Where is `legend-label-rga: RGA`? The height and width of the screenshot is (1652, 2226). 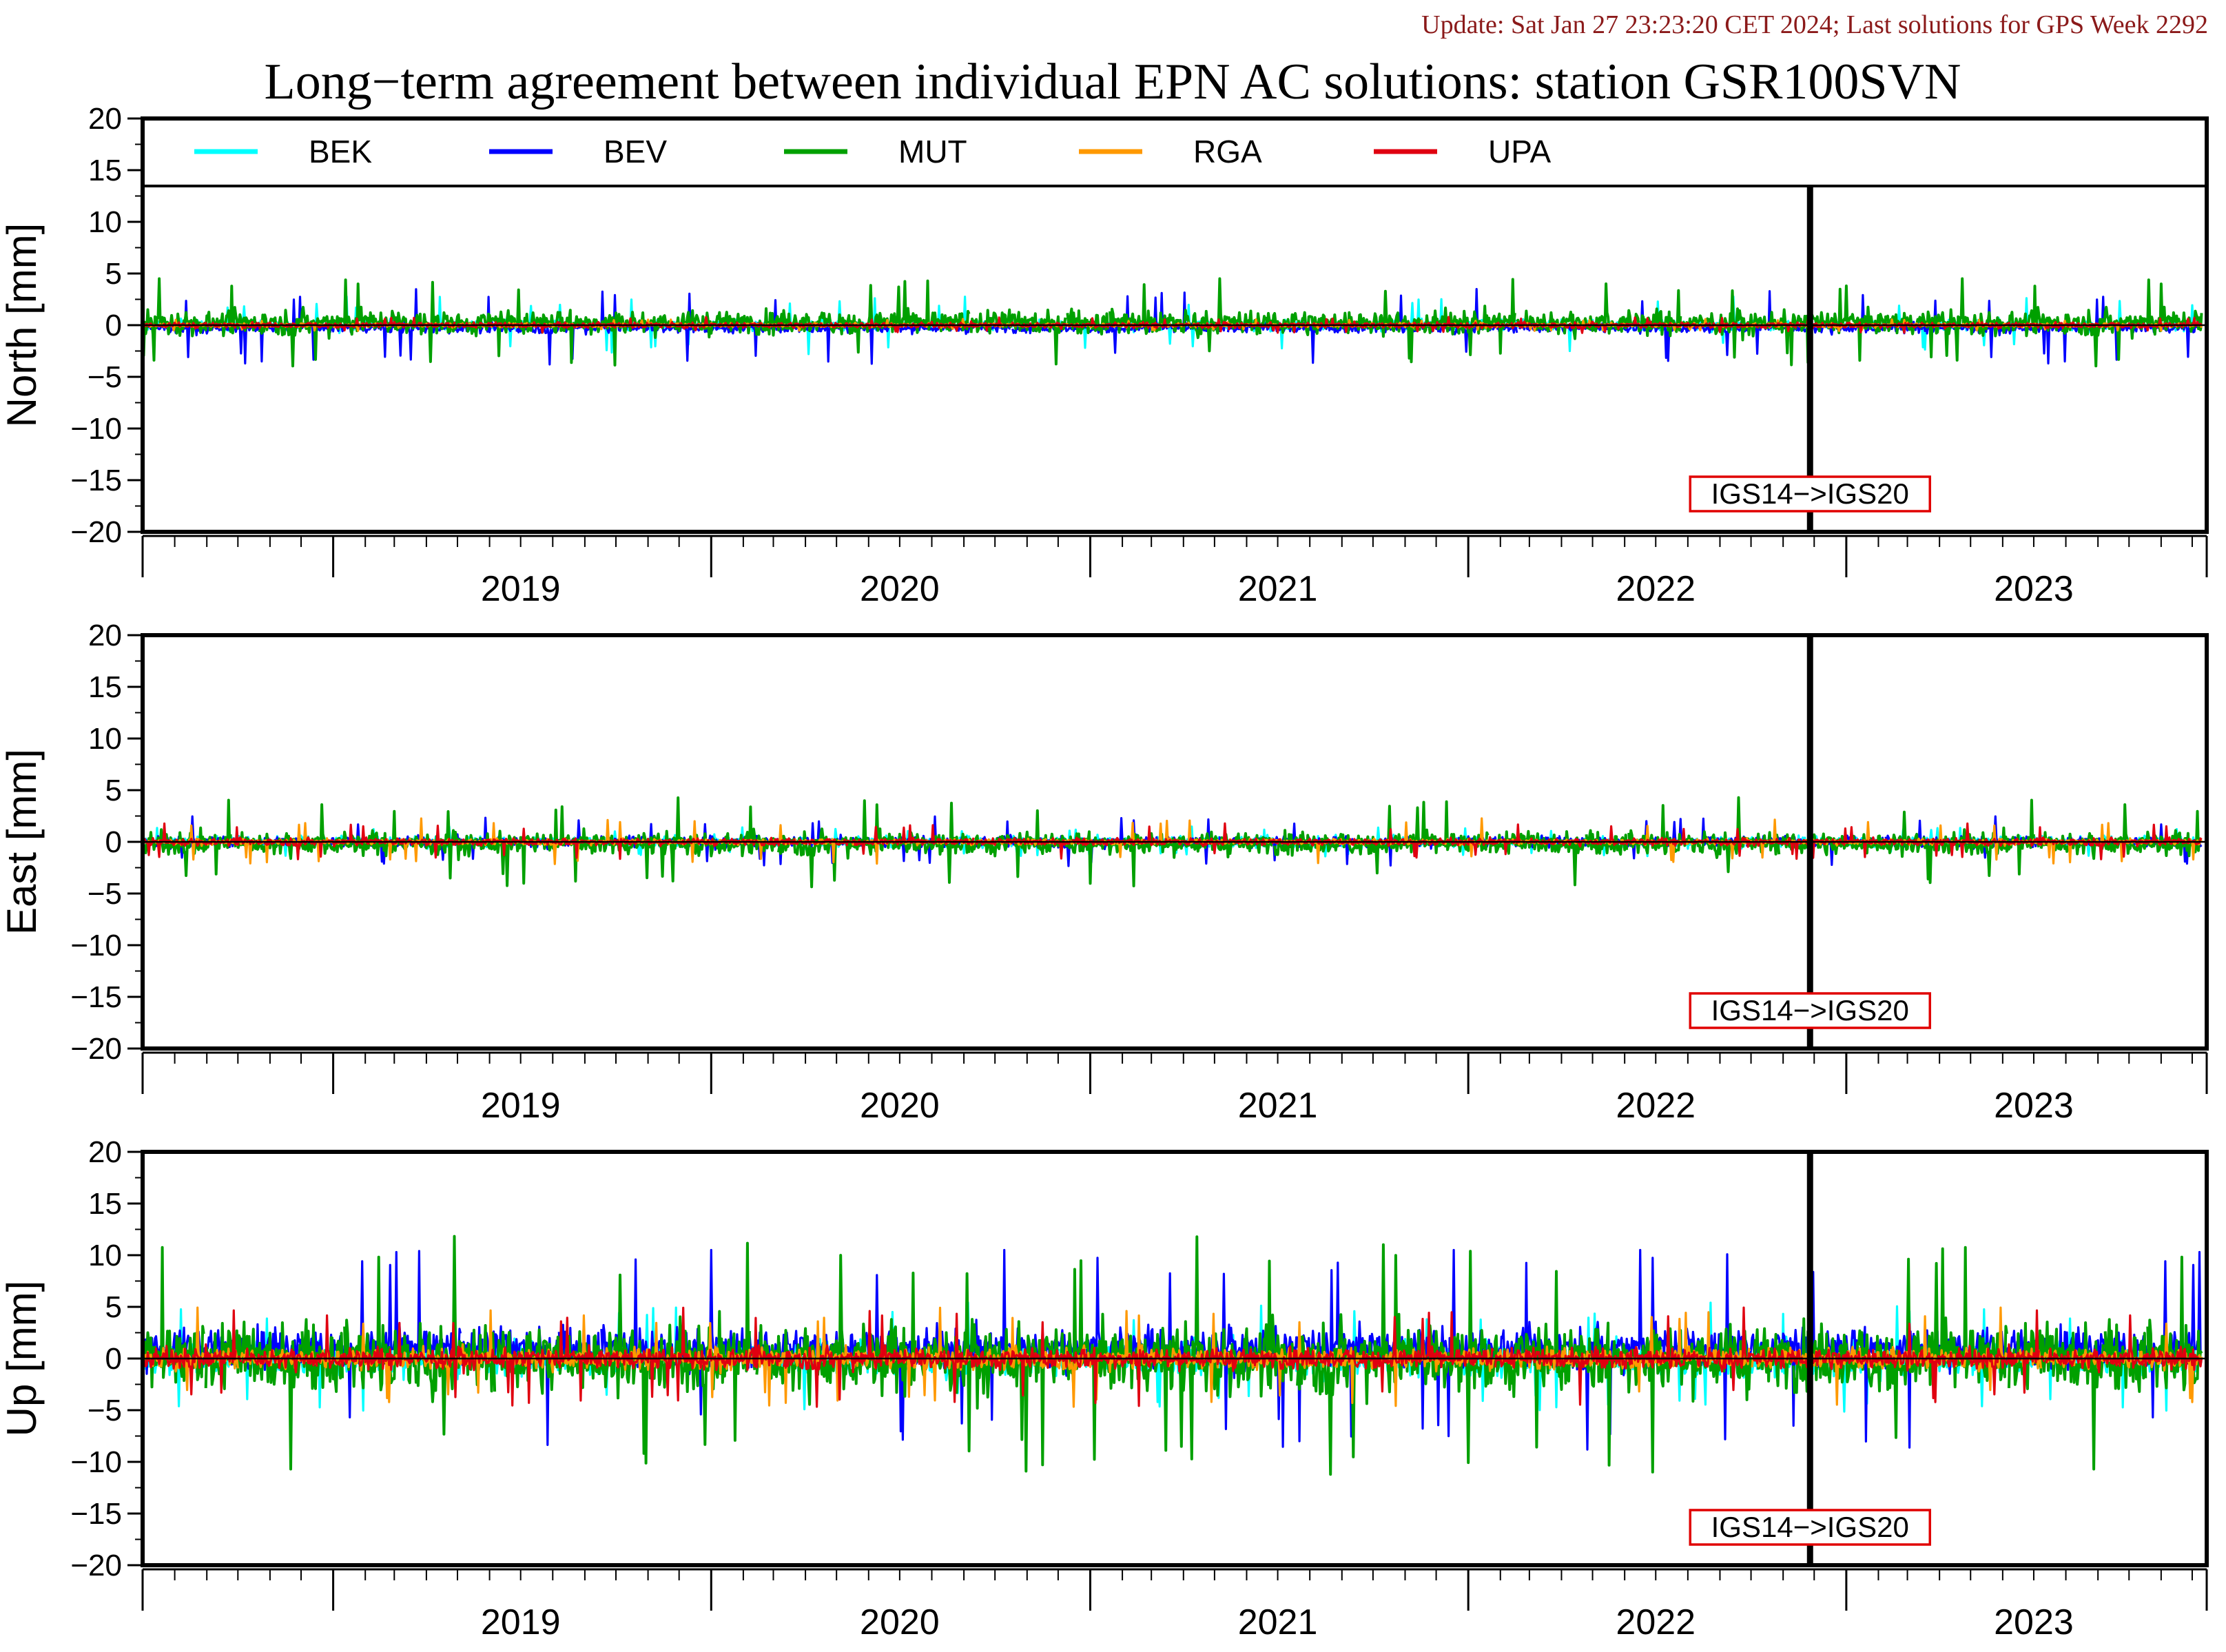 legend-label-rga: RGA is located at coordinates (1227, 151).